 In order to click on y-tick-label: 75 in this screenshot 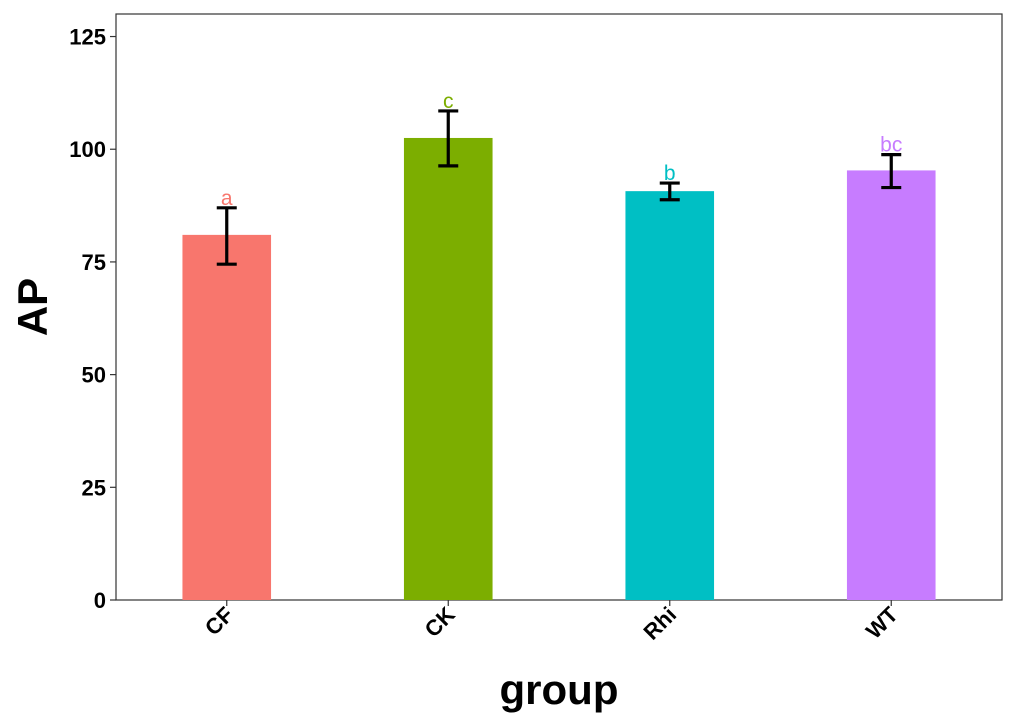, I will do `click(94, 262)`.